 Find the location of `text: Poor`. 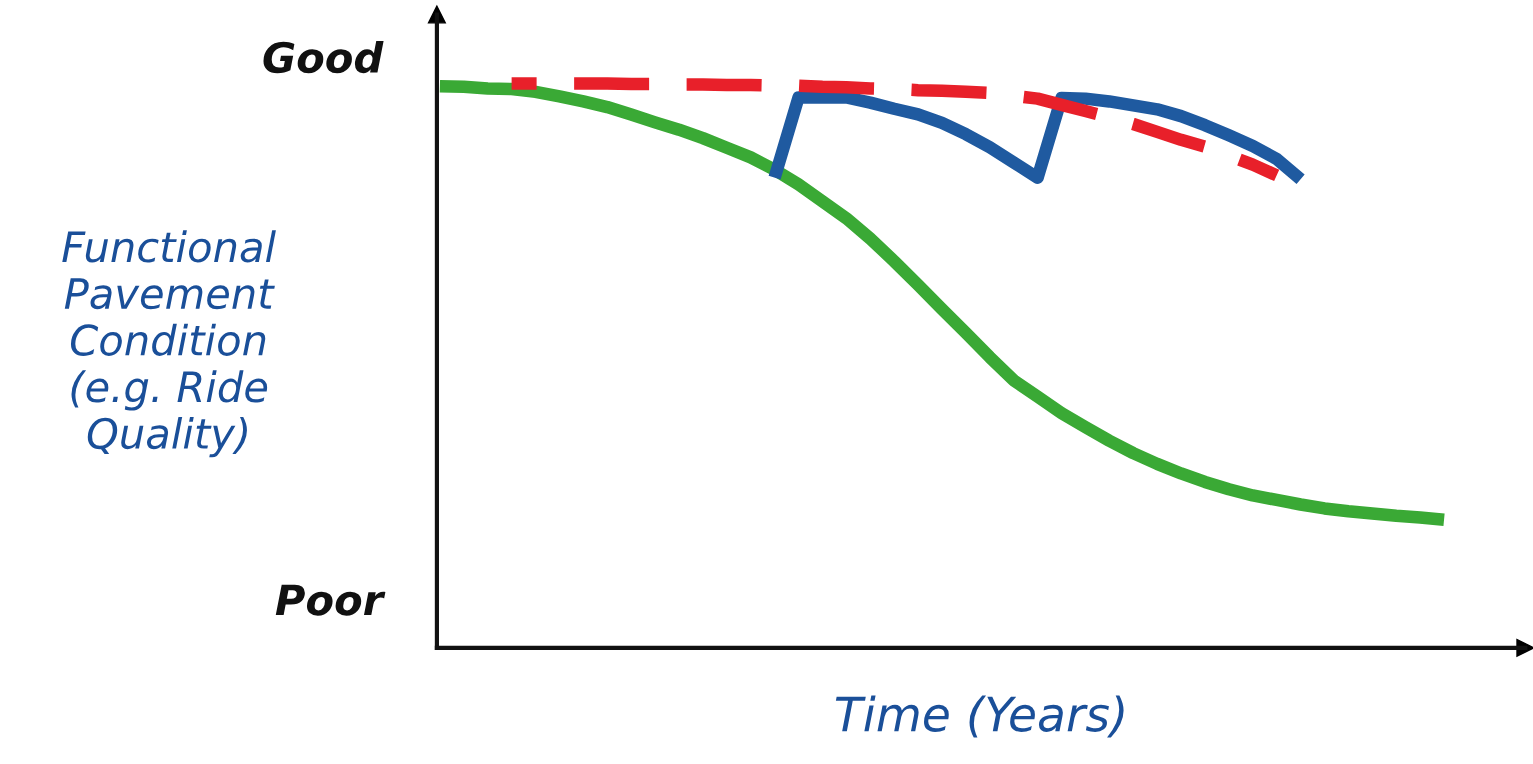

text: Poor is located at coordinates (330, 600).